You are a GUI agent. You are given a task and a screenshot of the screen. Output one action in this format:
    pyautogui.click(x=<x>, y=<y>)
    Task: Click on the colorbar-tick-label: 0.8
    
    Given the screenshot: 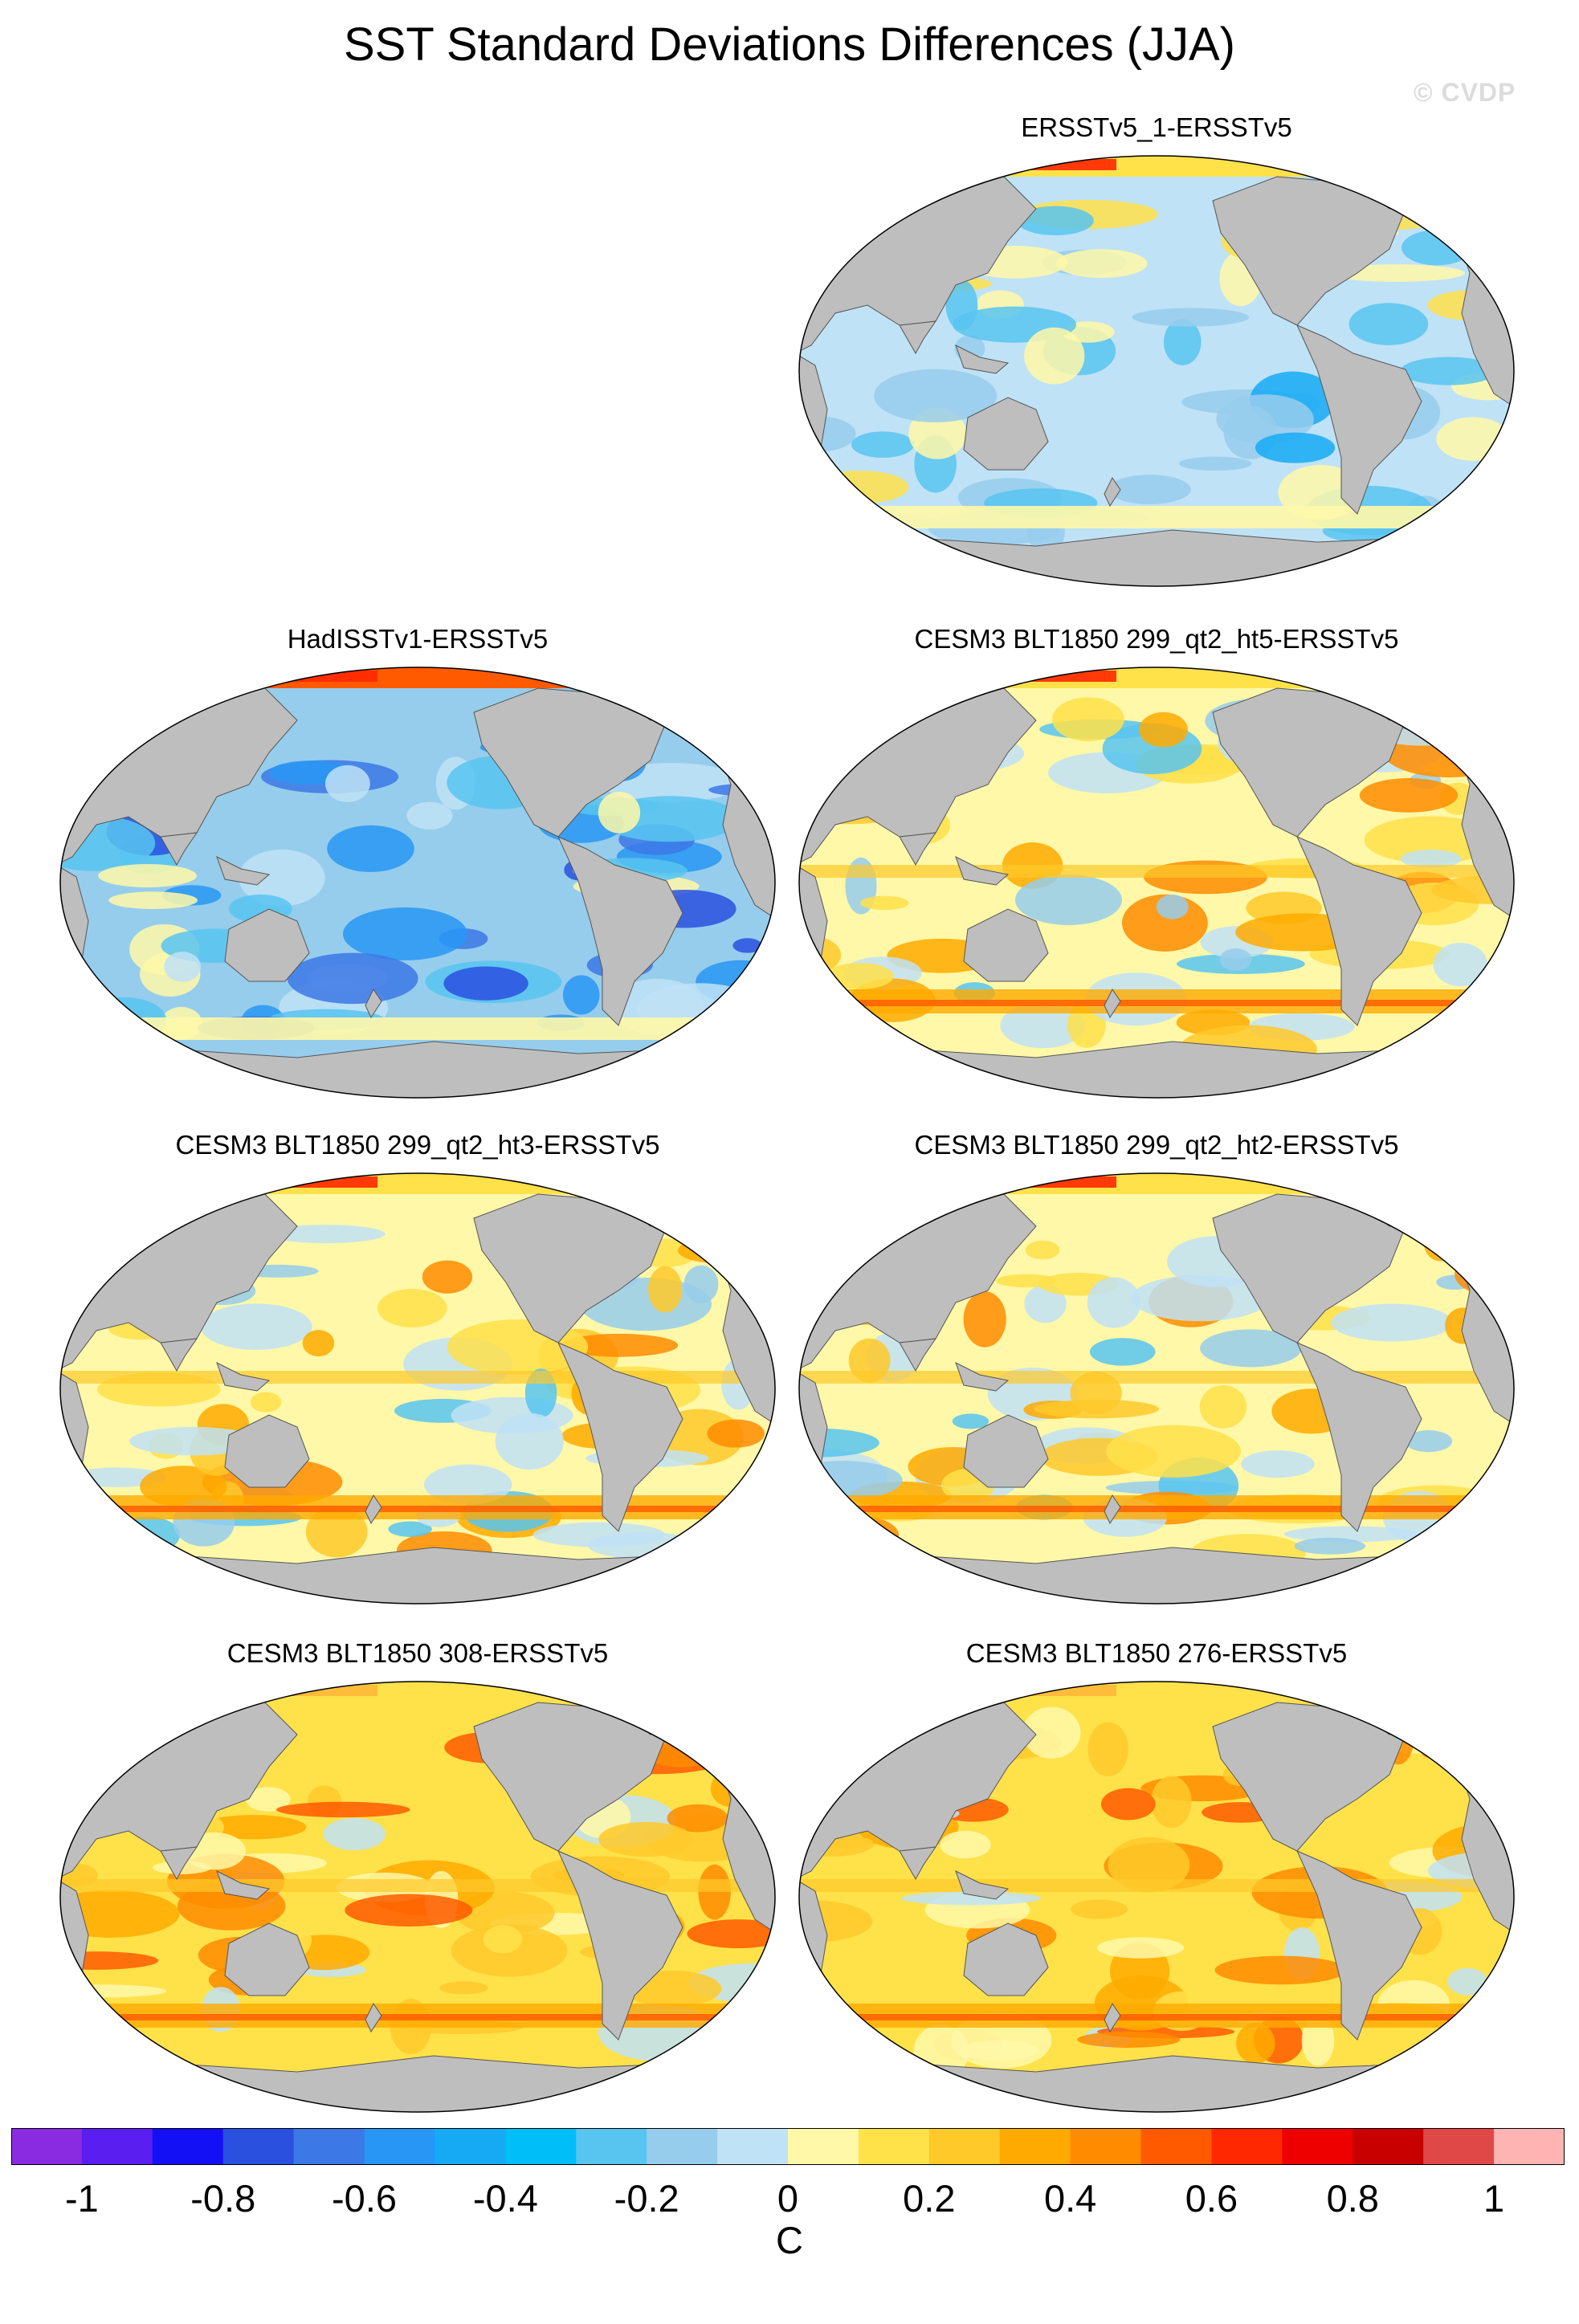 What is the action you would take?
    pyautogui.click(x=1352, y=2198)
    